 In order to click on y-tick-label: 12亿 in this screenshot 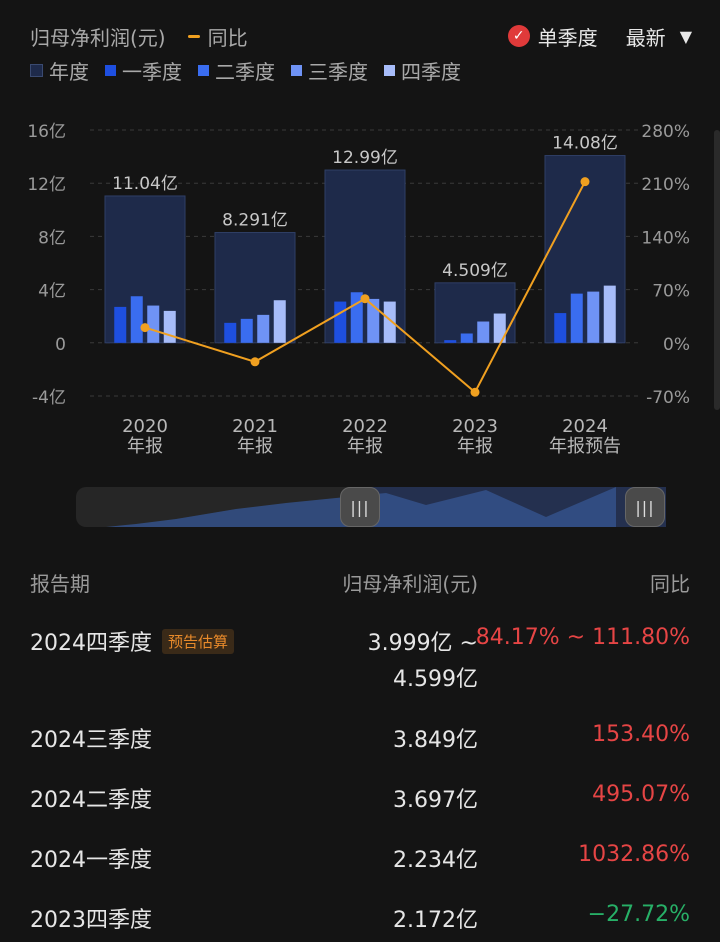, I will do `click(46, 185)`.